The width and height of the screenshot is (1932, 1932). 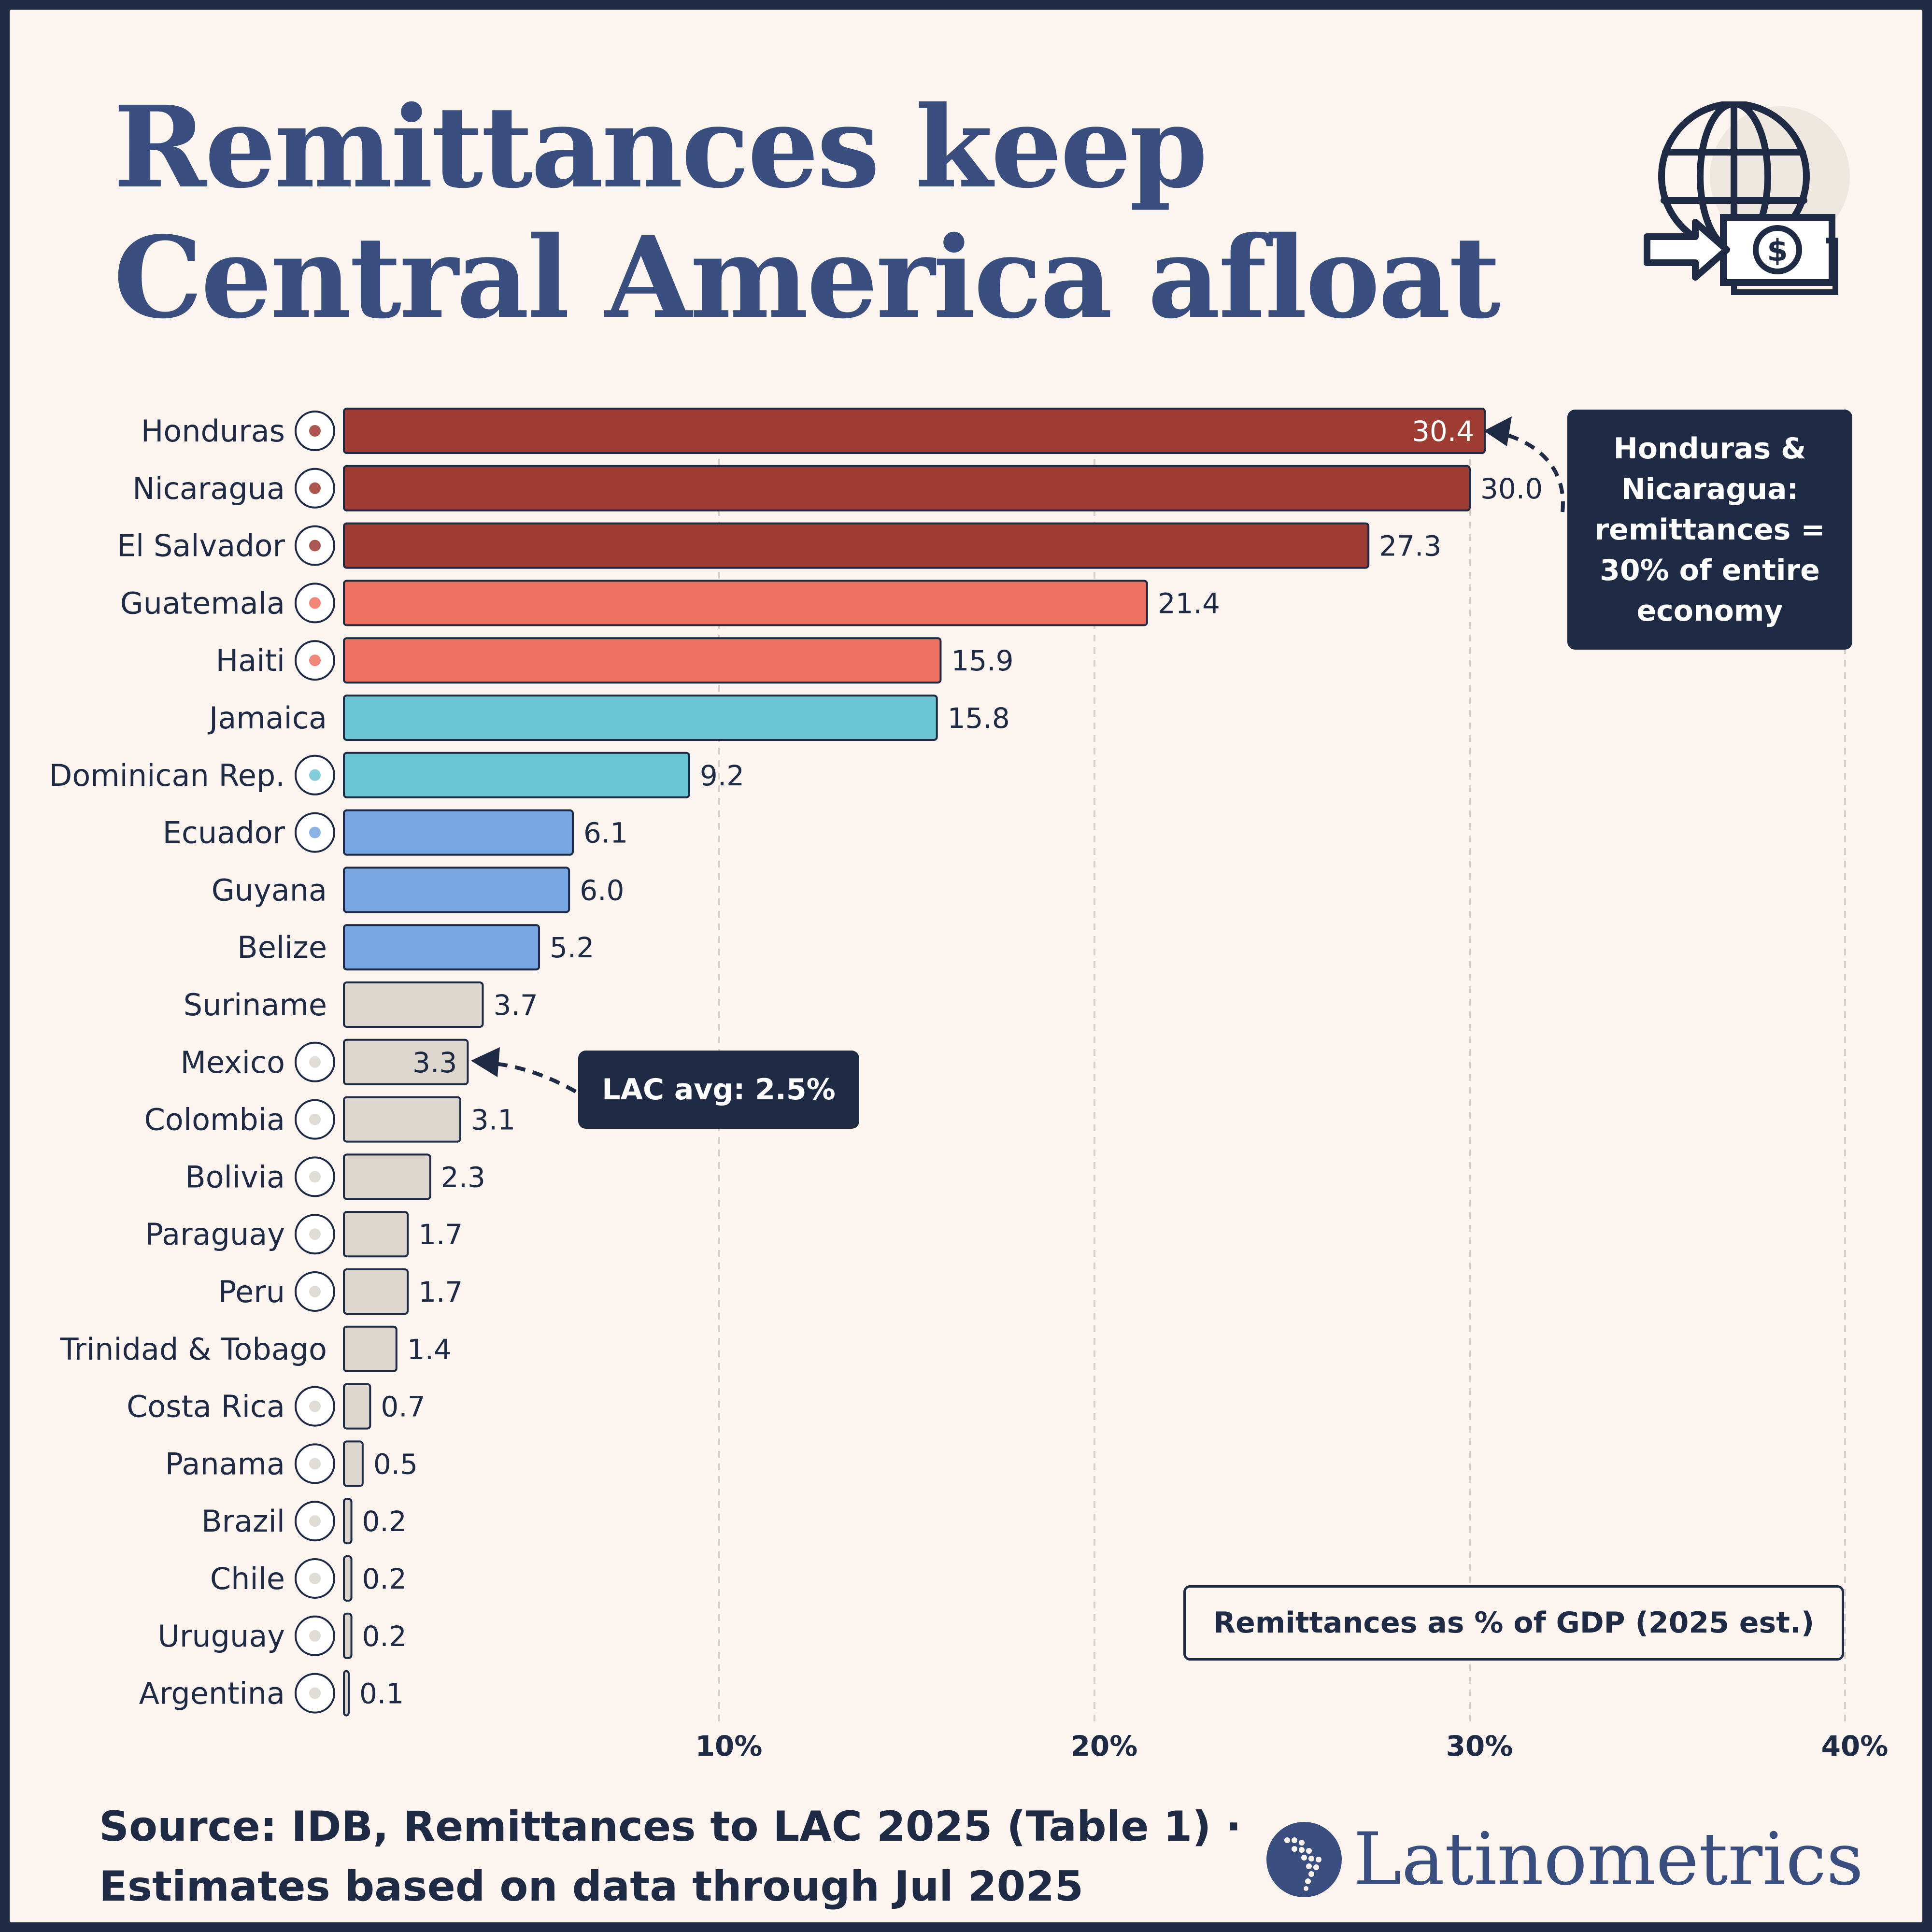 I want to click on country-label: Costa Rica, so click(x=206, y=1406).